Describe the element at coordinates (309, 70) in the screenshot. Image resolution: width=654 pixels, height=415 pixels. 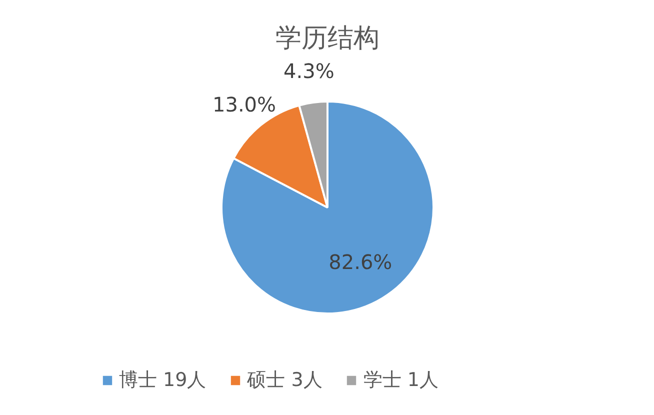
I see `data-label: 4.3%` at that location.